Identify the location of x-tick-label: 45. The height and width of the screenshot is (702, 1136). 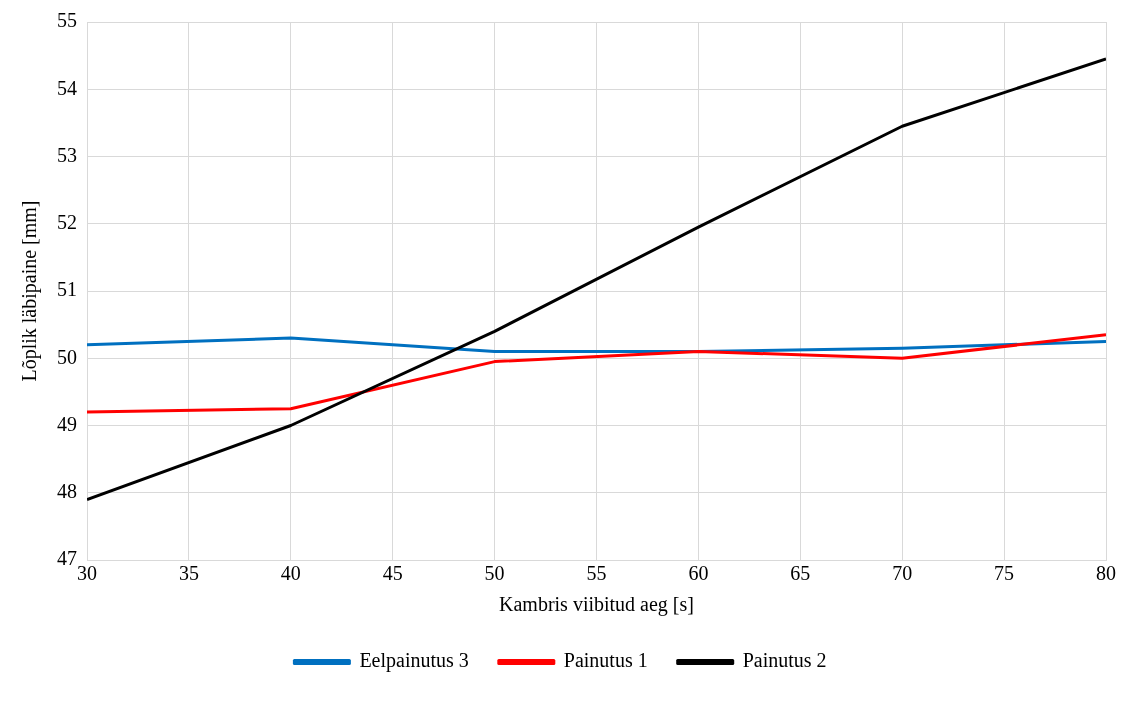
(392, 573).